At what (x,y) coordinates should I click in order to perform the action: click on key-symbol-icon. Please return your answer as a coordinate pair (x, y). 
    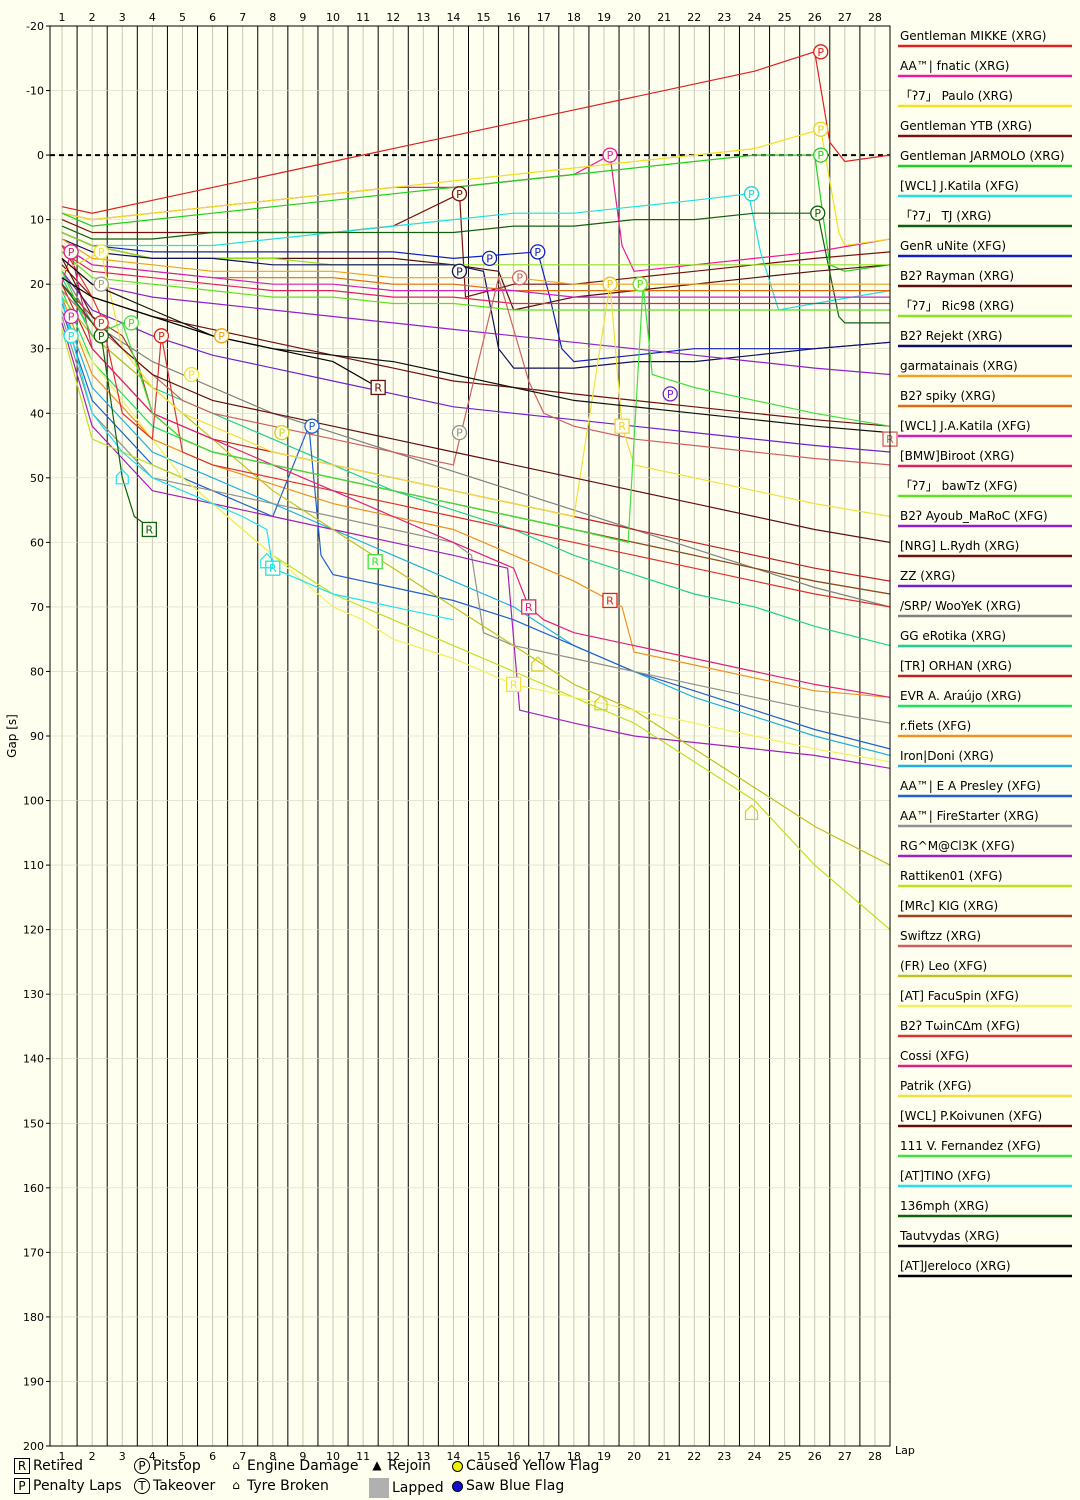
    Looking at the image, I should click on (457, 1466).